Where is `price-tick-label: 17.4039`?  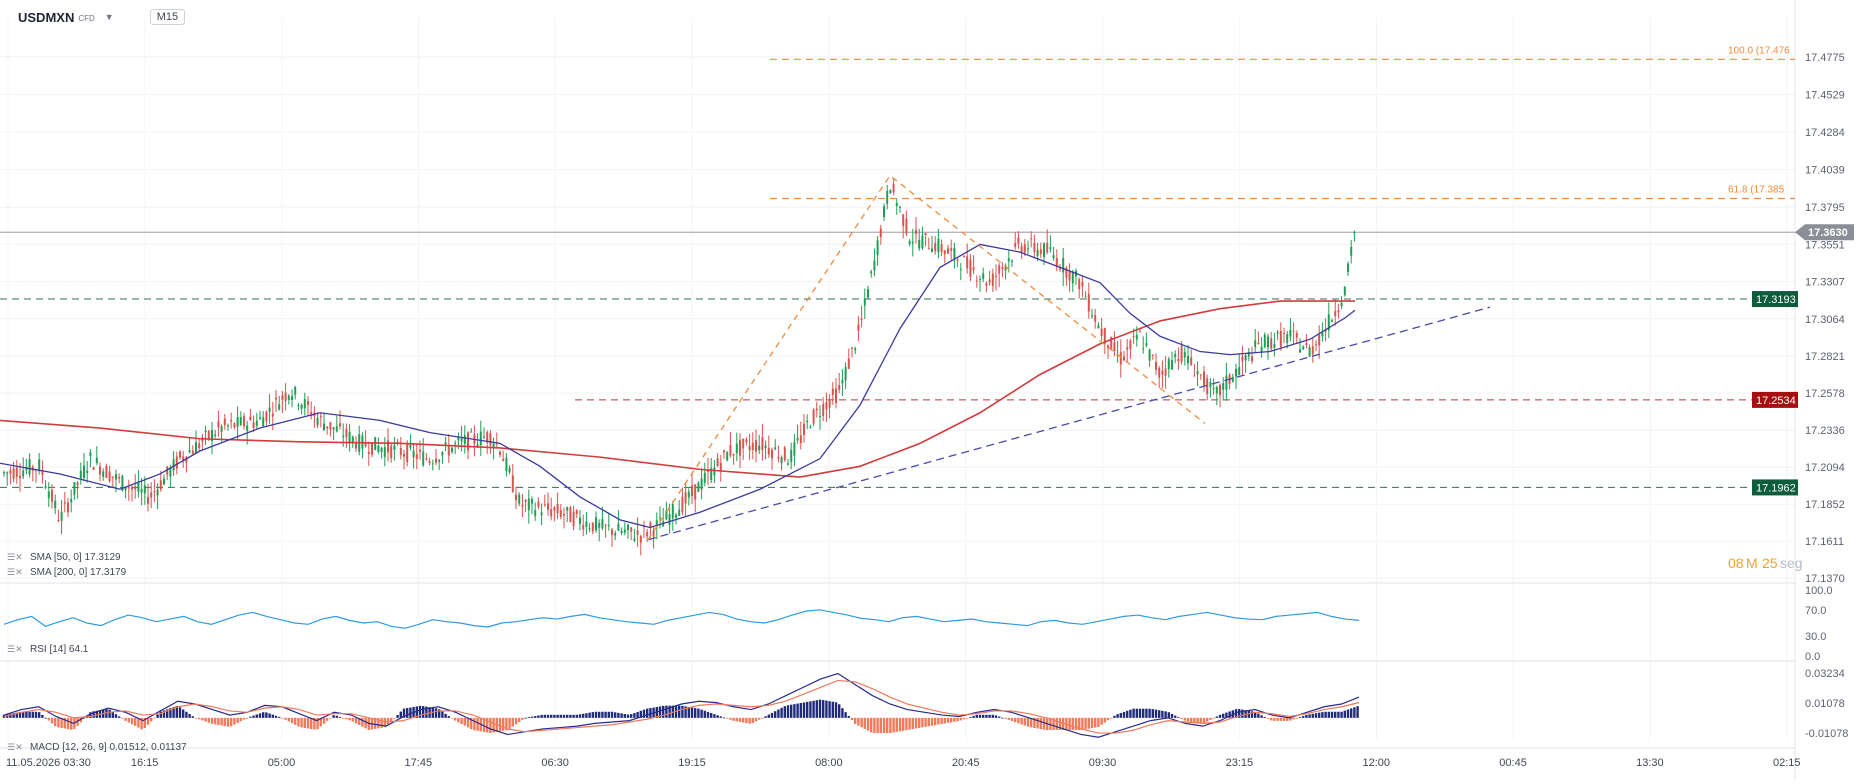
price-tick-label: 17.4039 is located at coordinates (1825, 171).